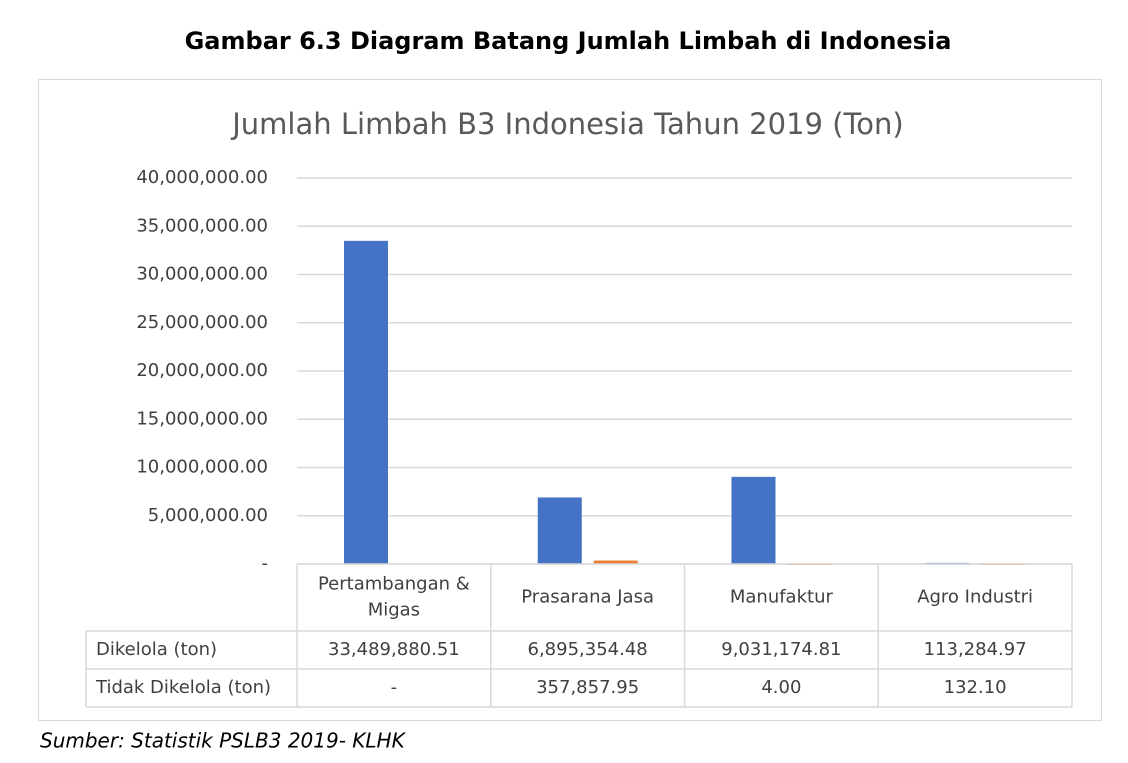  What do you see at coordinates (208, 515) in the screenshot?
I see `y-tick-label: 5,000,000.00` at bounding box center [208, 515].